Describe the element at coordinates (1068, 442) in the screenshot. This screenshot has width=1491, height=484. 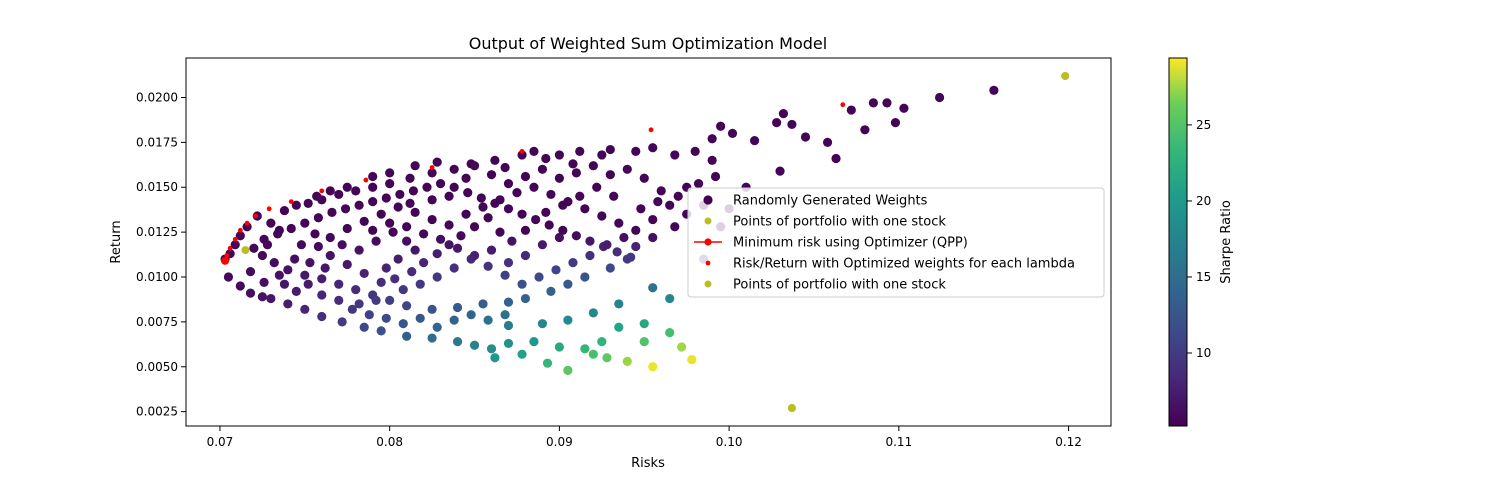
I see `x-tick-label: 0.12` at that location.